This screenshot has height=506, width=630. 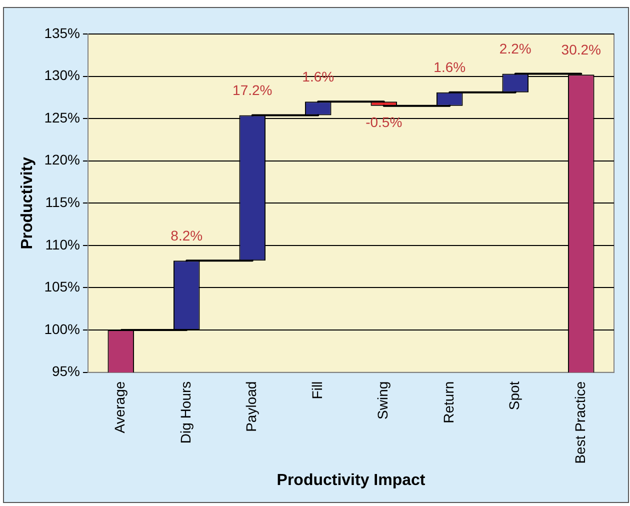 I want to click on x-tick-label: Return, so click(x=448, y=402).